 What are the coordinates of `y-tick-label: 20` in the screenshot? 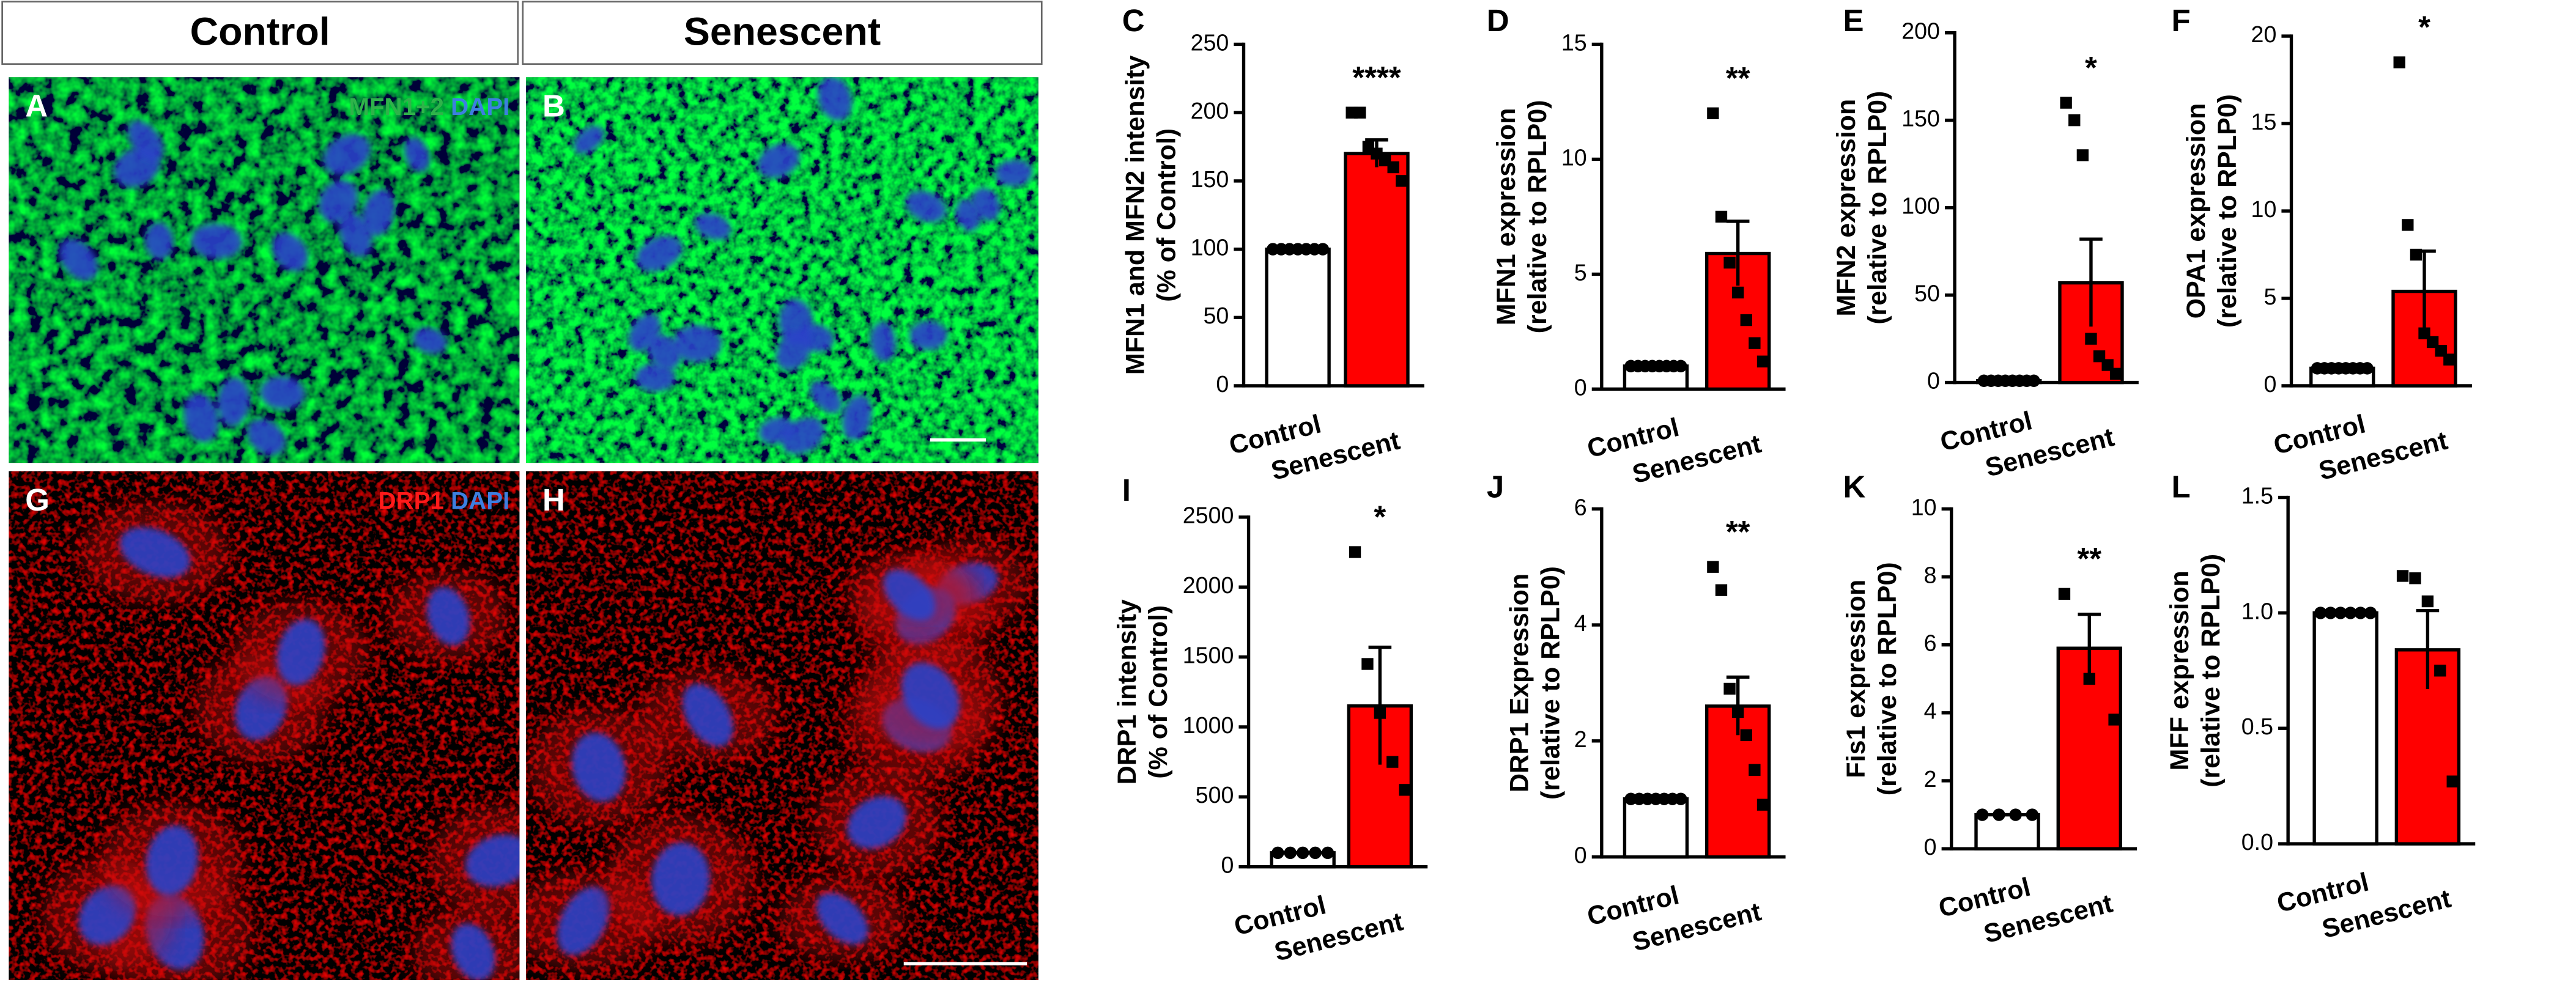 It's located at (2264, 34).